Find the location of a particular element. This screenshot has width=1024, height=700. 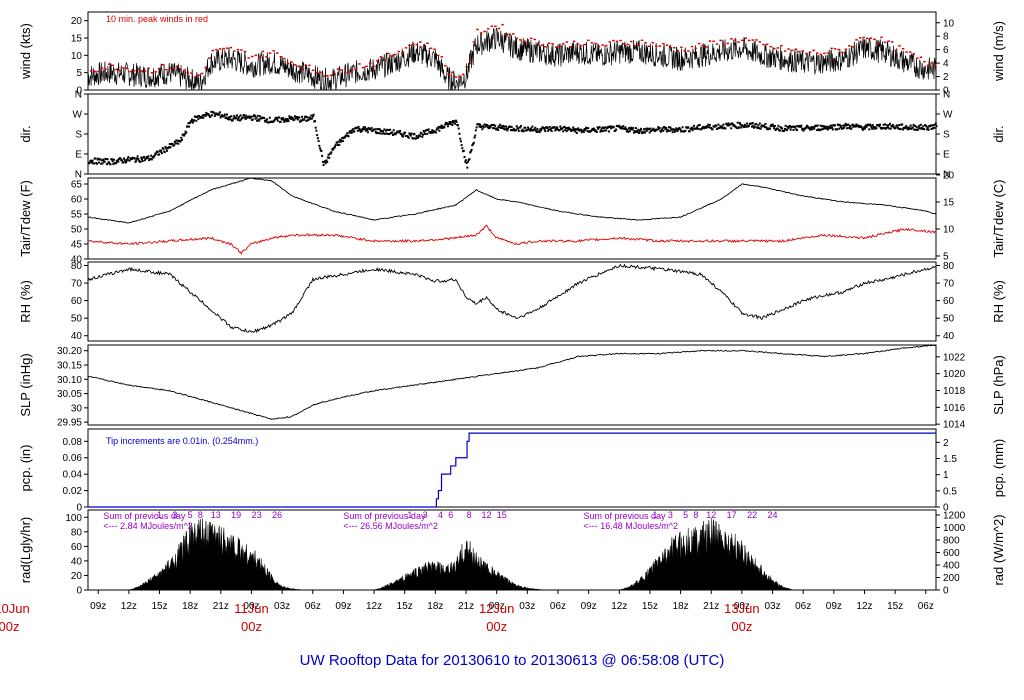

x-tick-label: 03z is located at coordinates (282, 606).